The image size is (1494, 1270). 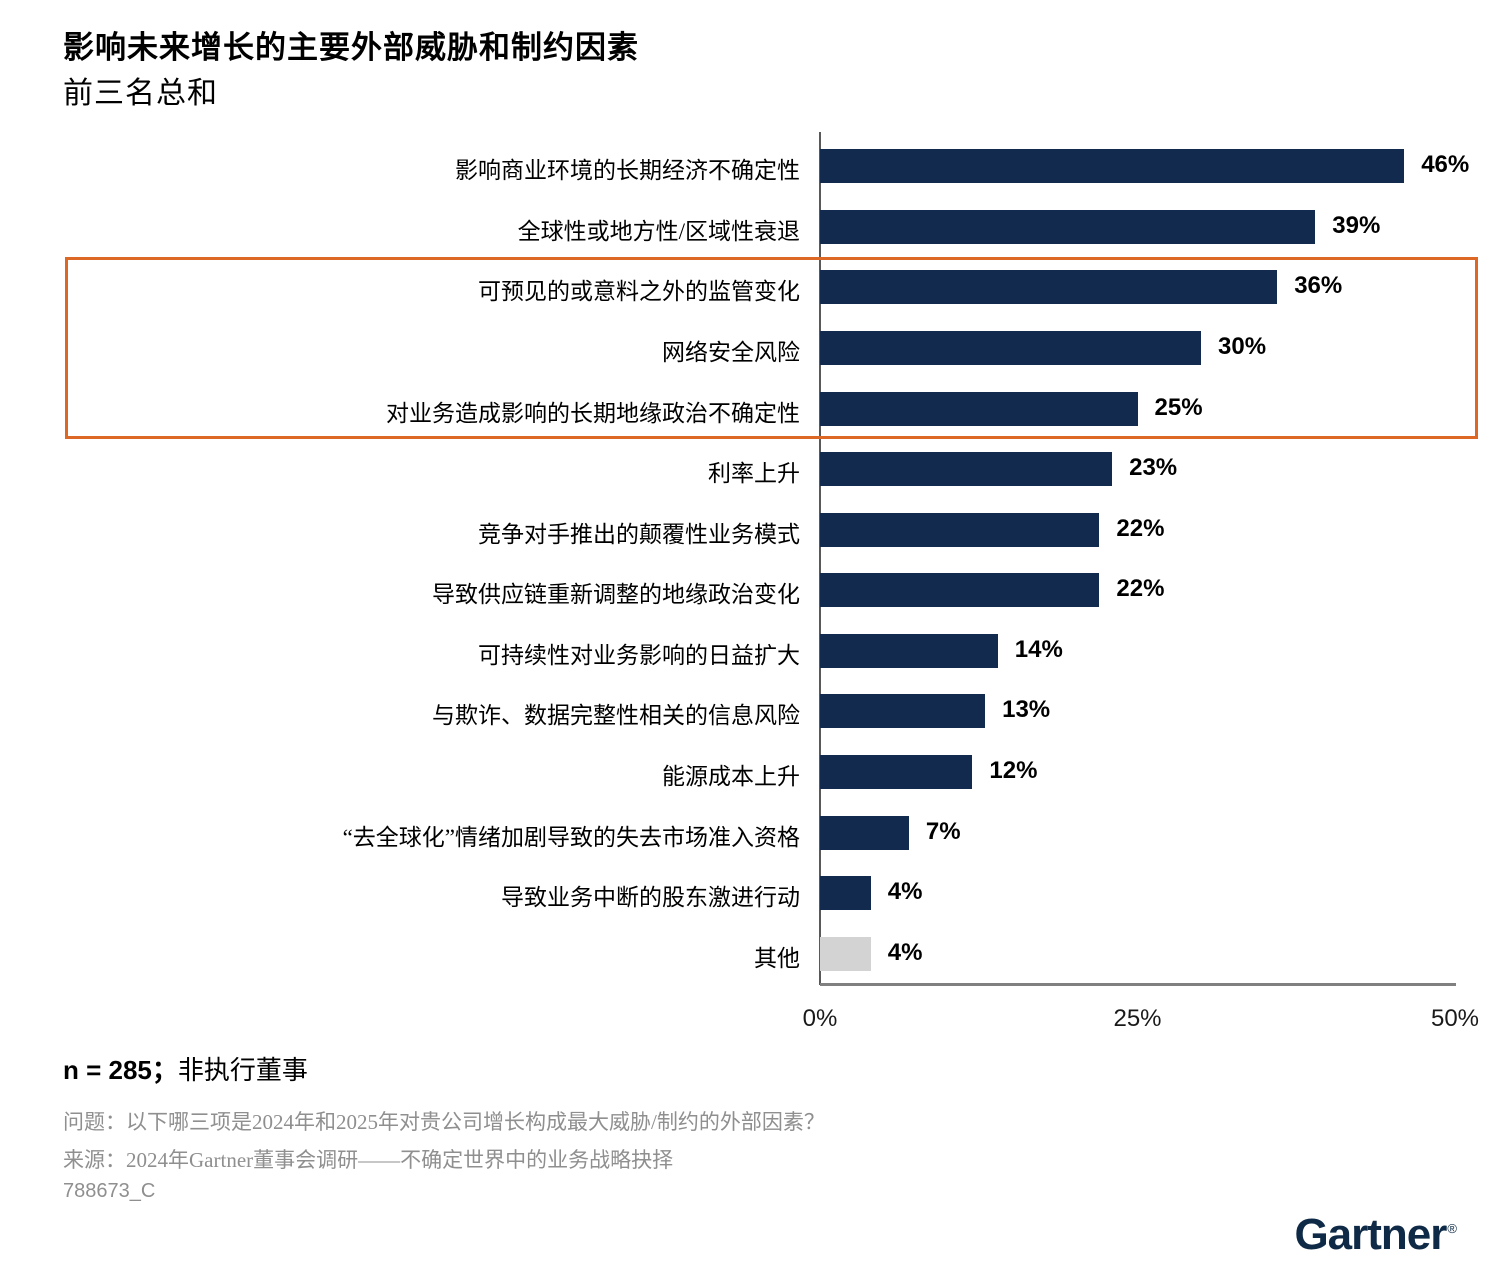 What do you see at coordinates (747, 953) in the screenshot?
I see `chart-row: 其他 4%` at bounding box center [747, 953].